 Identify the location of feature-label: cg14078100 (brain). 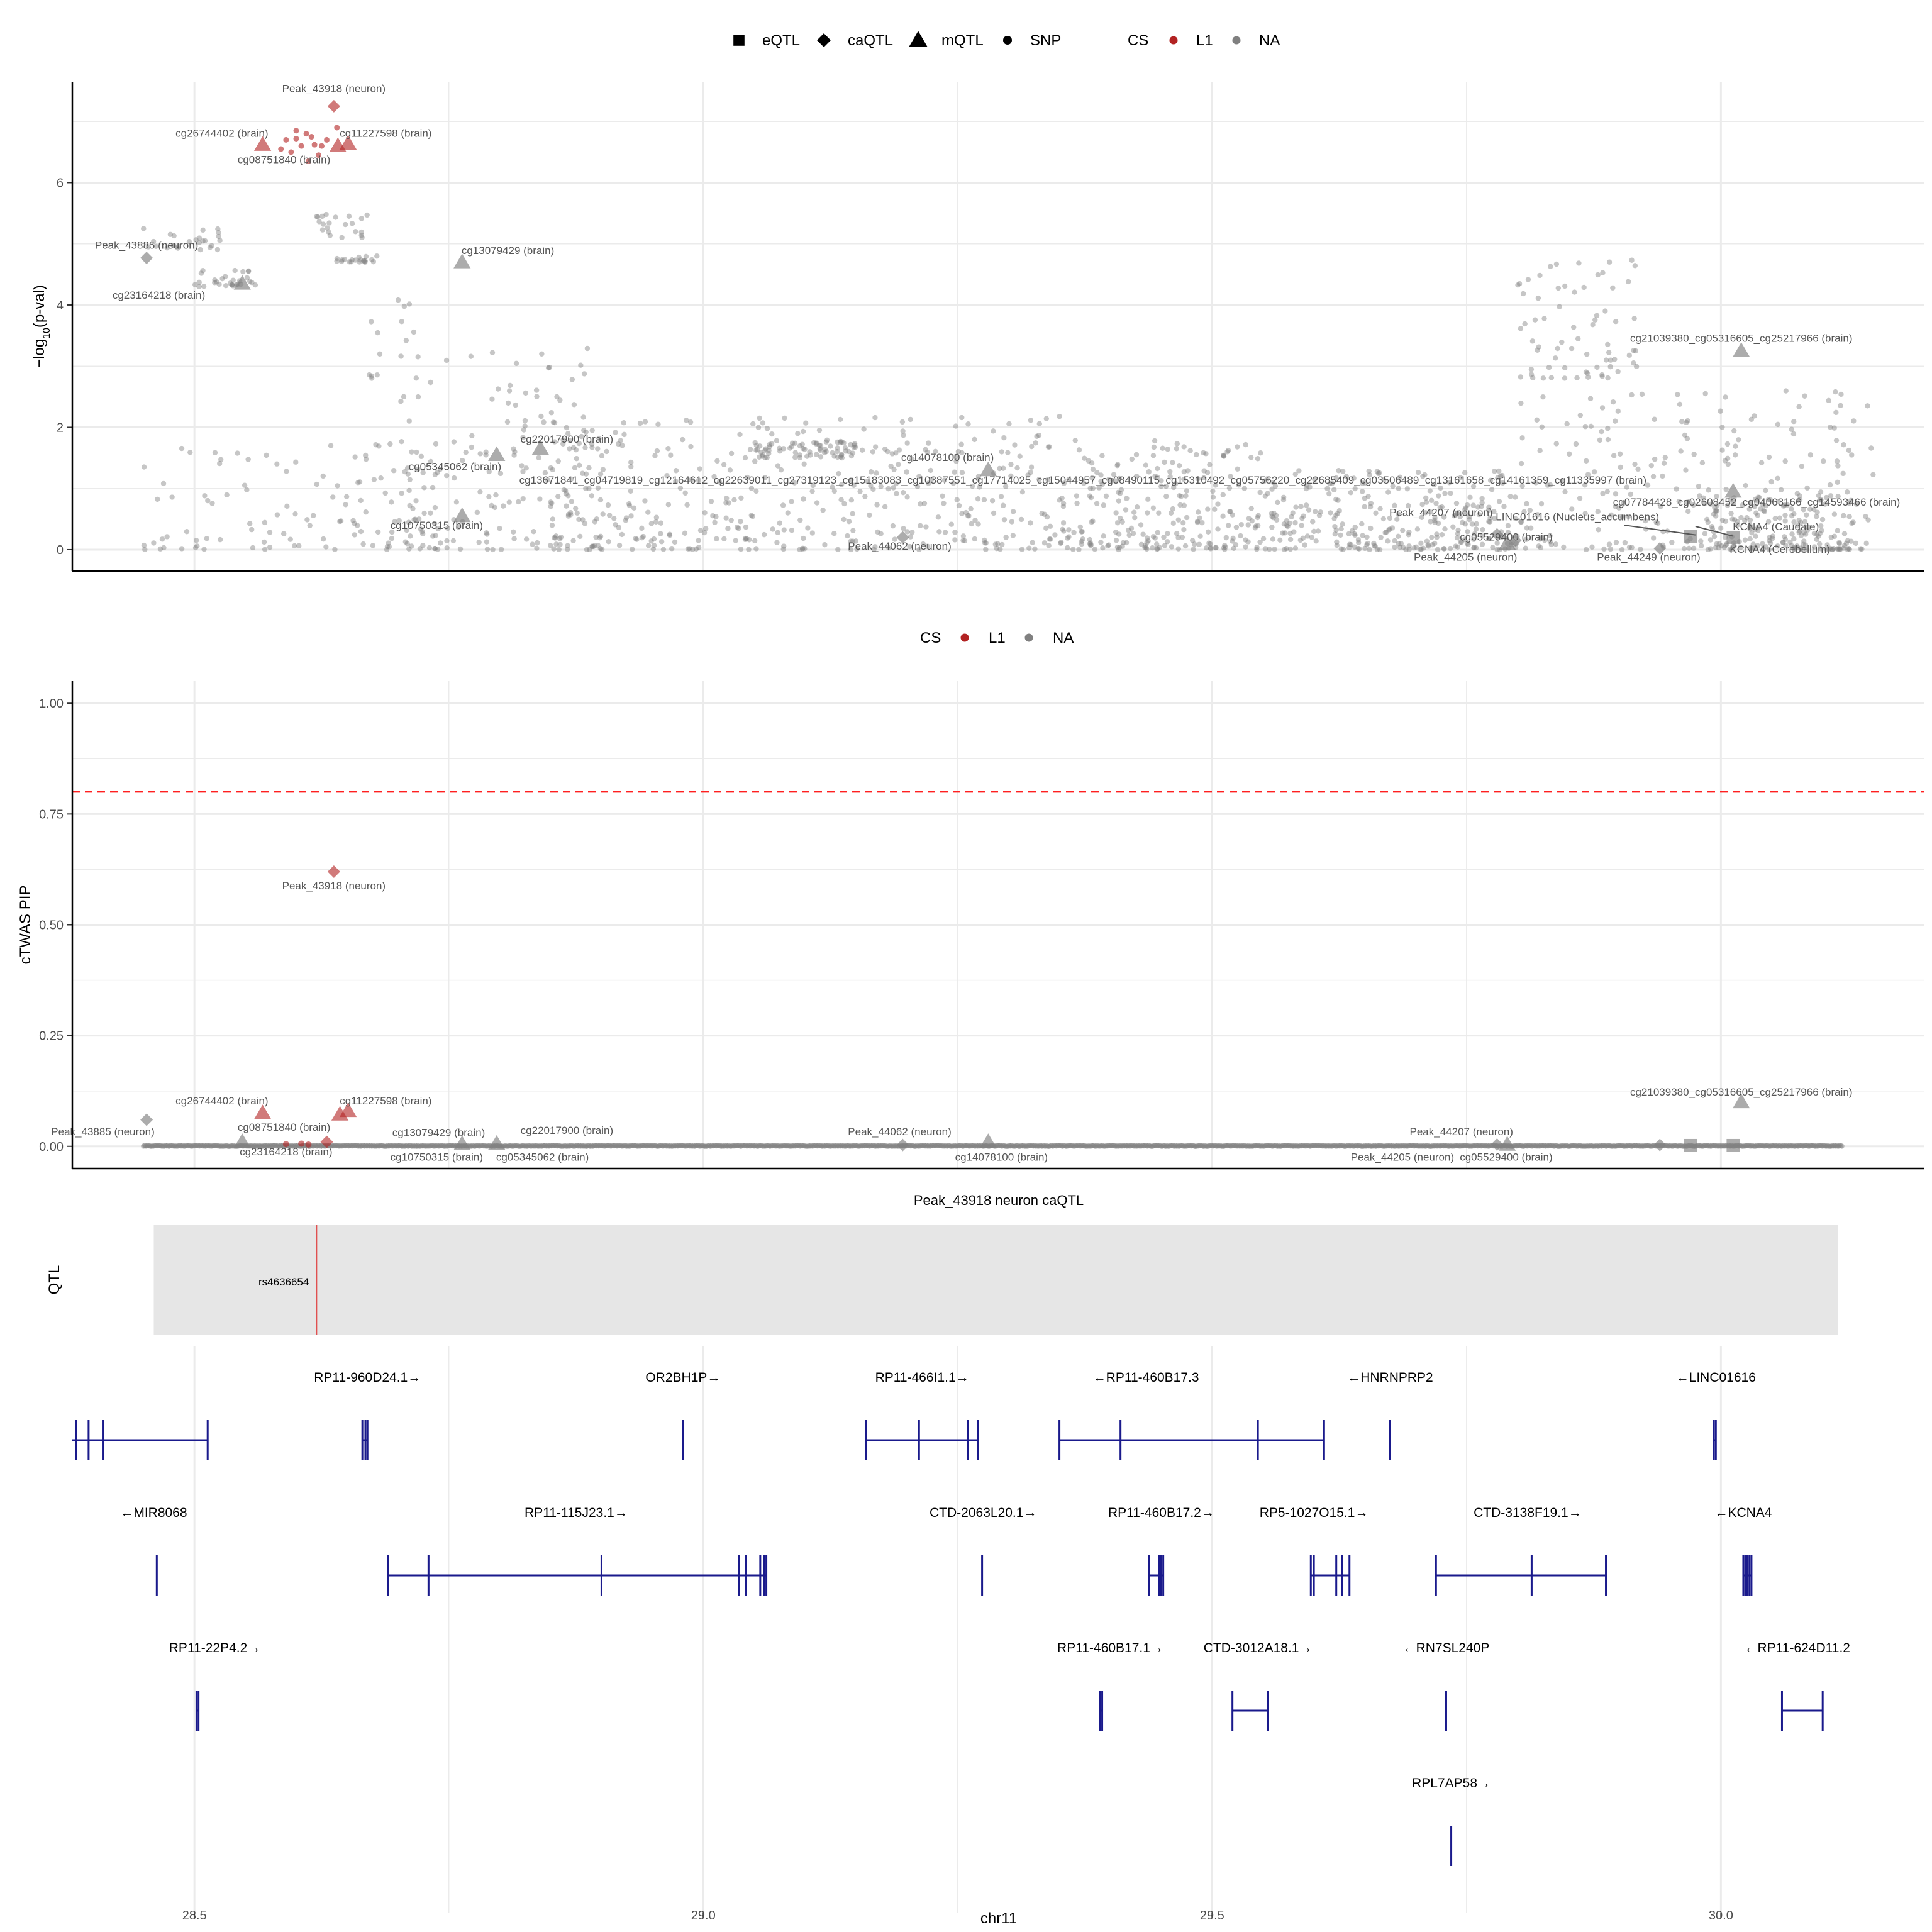
(1001, 1157).